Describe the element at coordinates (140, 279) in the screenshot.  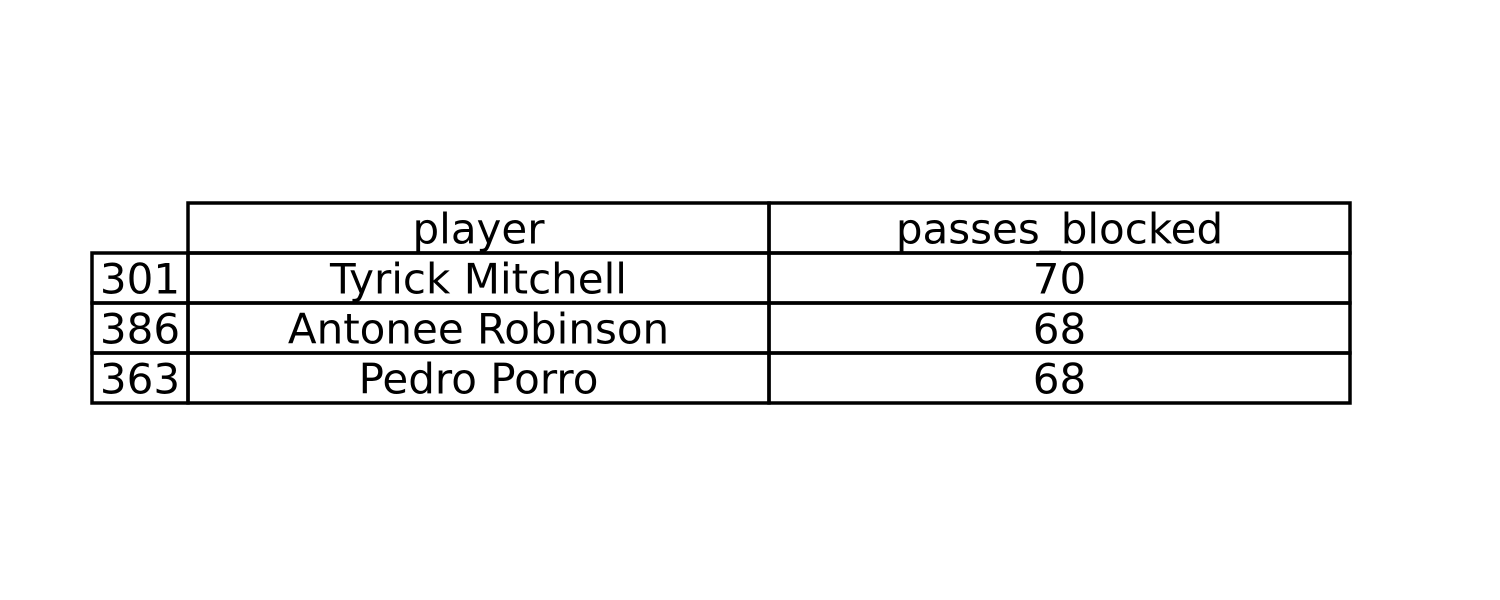
I see `row-index-label: 301` at that location.